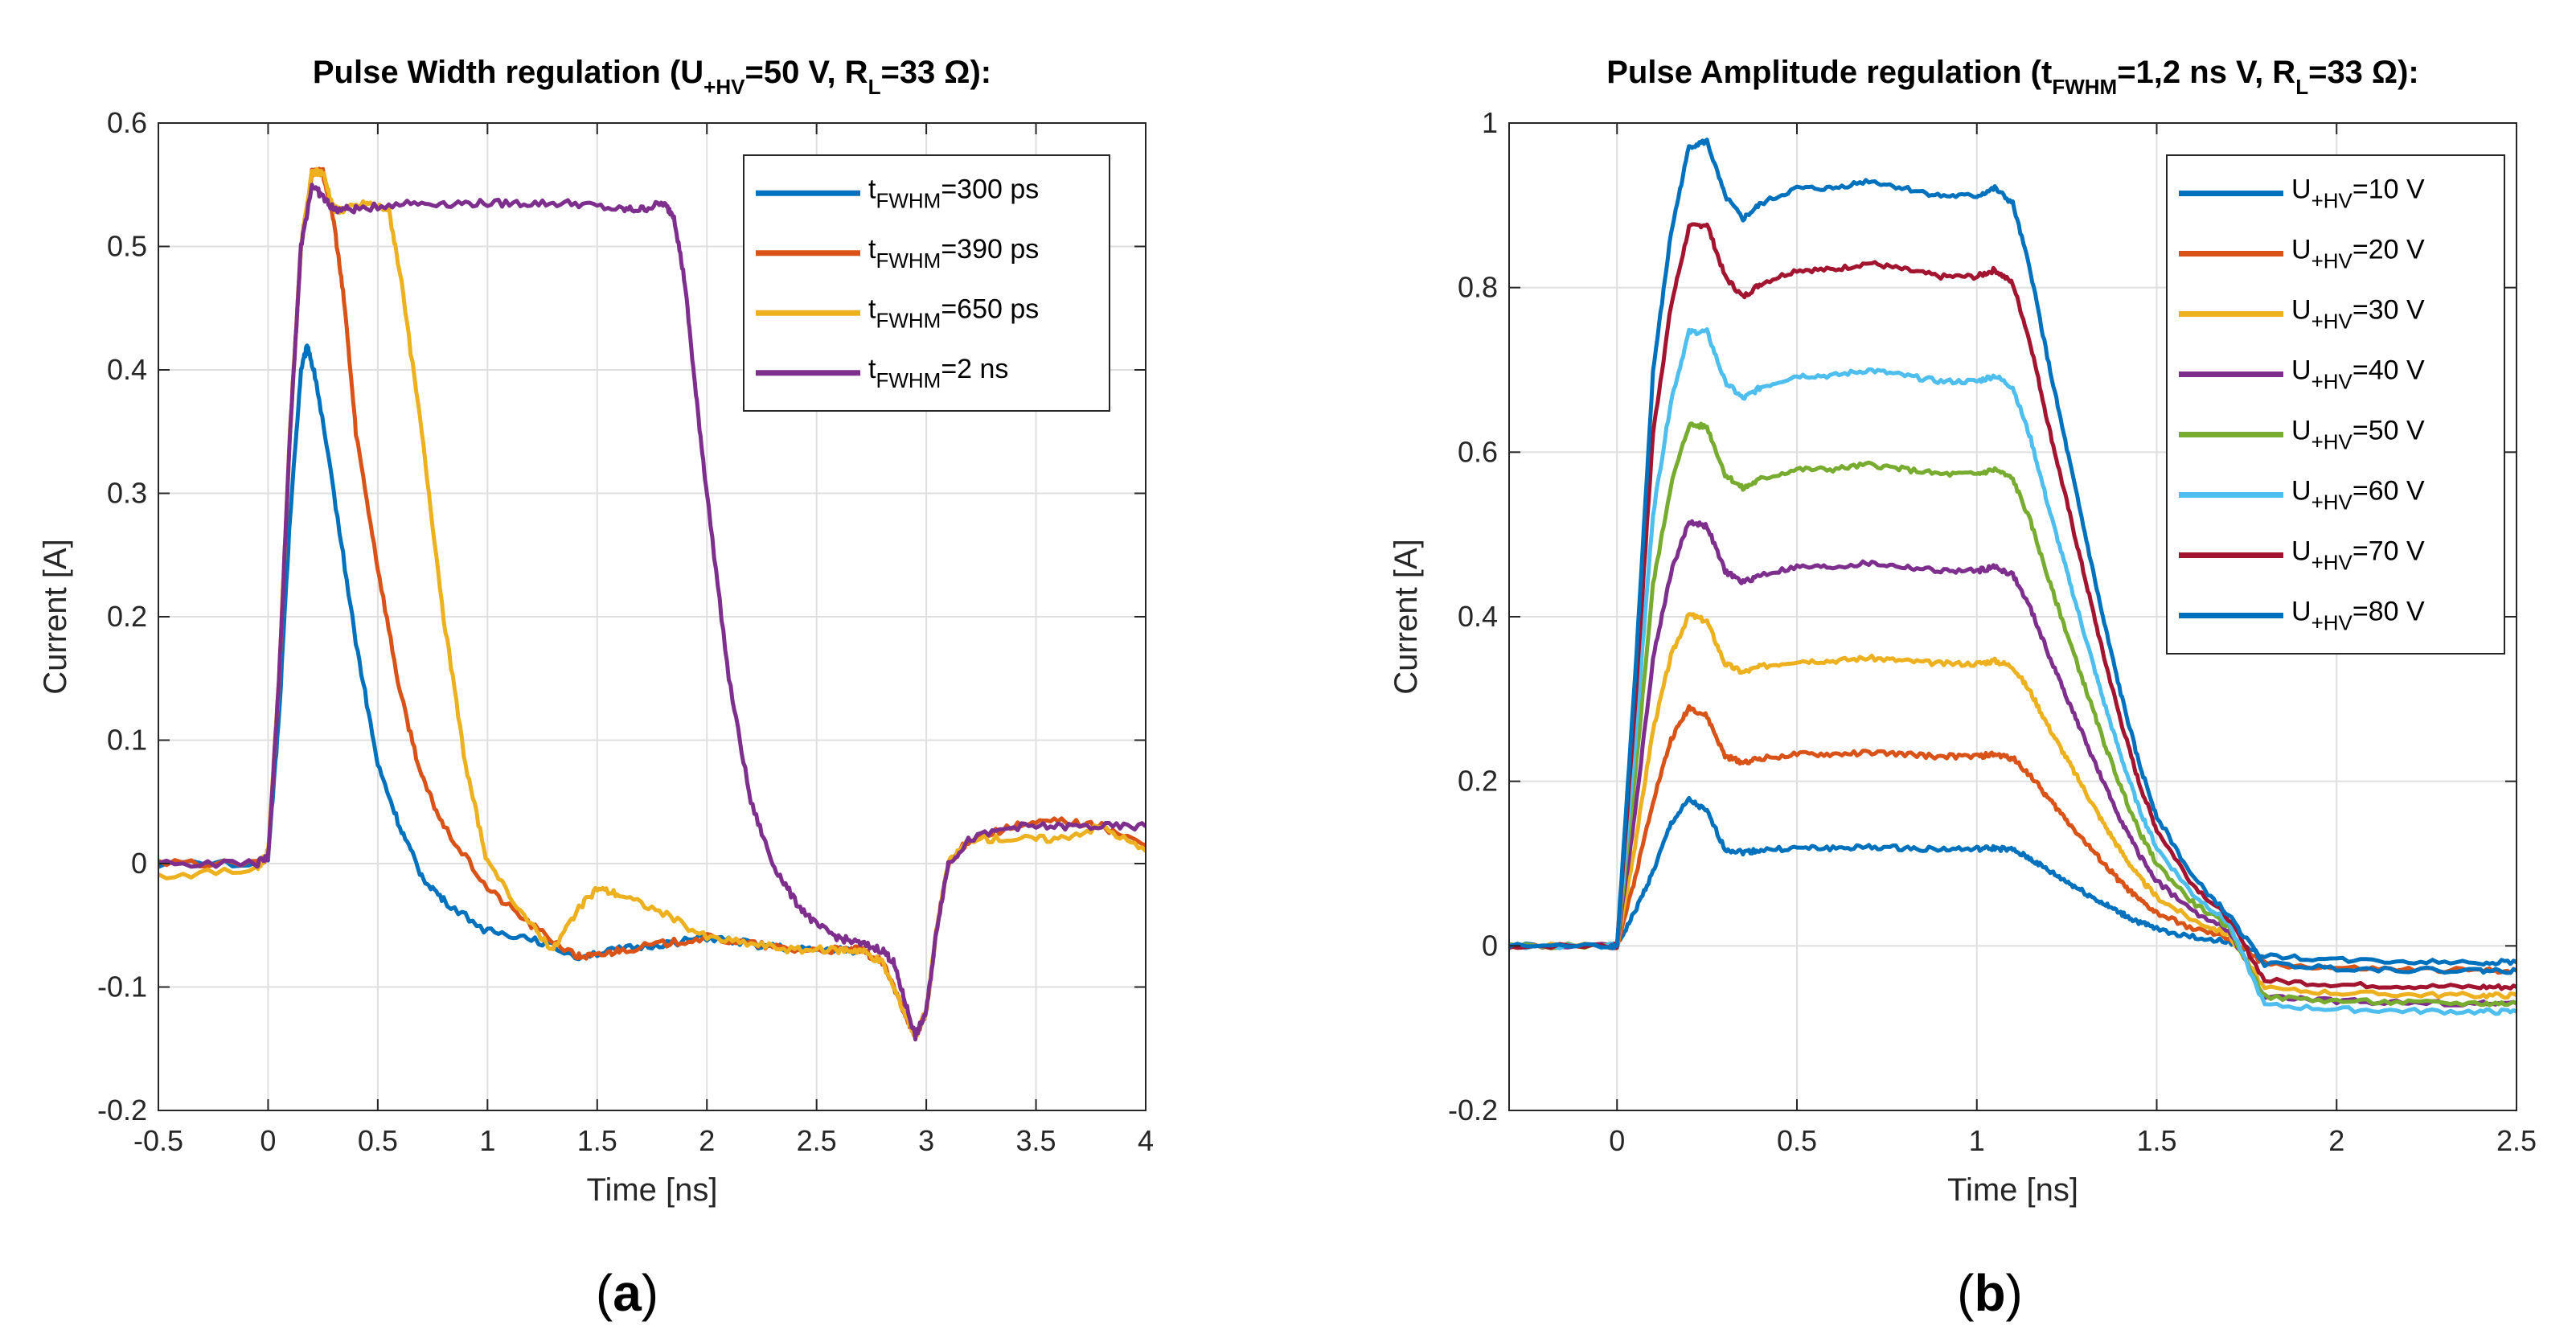 The height and width of the screenshot is (1338, 2576). Describe the element at coordinates (926, 1140) in the screenshot. I see `x-tick-label: 3` at that location.